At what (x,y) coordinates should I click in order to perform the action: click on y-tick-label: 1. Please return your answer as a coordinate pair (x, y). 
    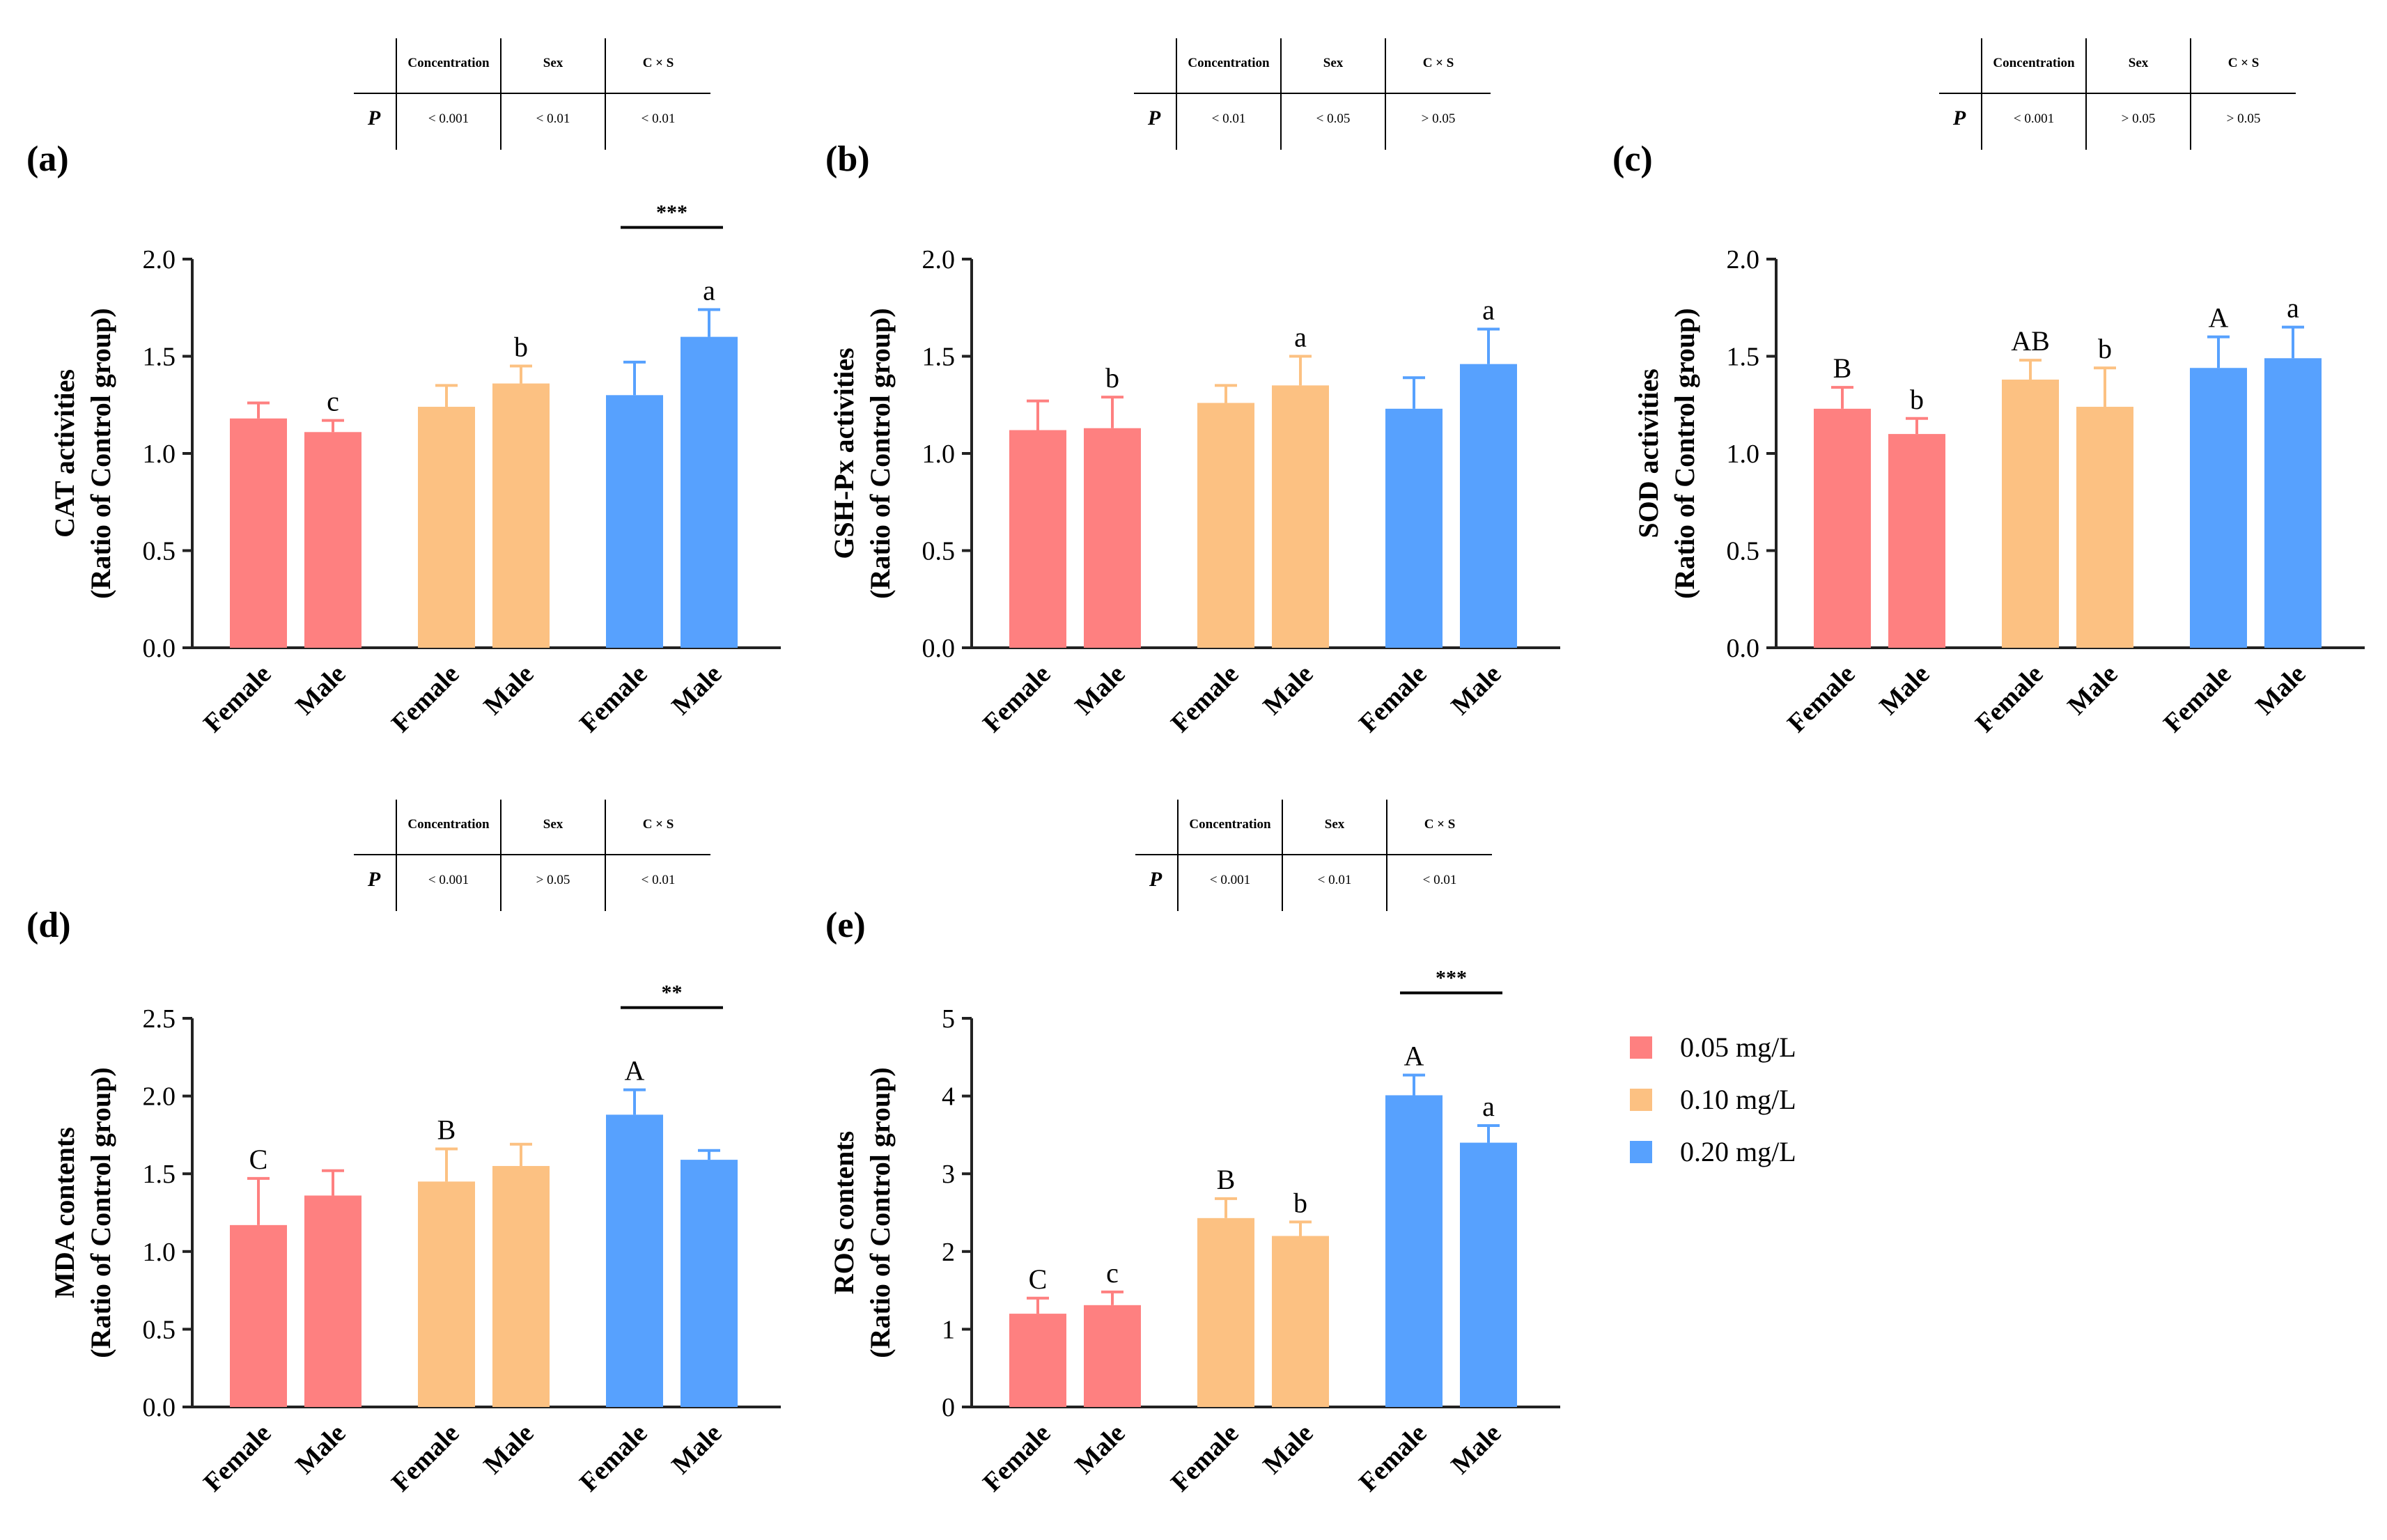
    Looking at the image, I should click on (948, 1329).